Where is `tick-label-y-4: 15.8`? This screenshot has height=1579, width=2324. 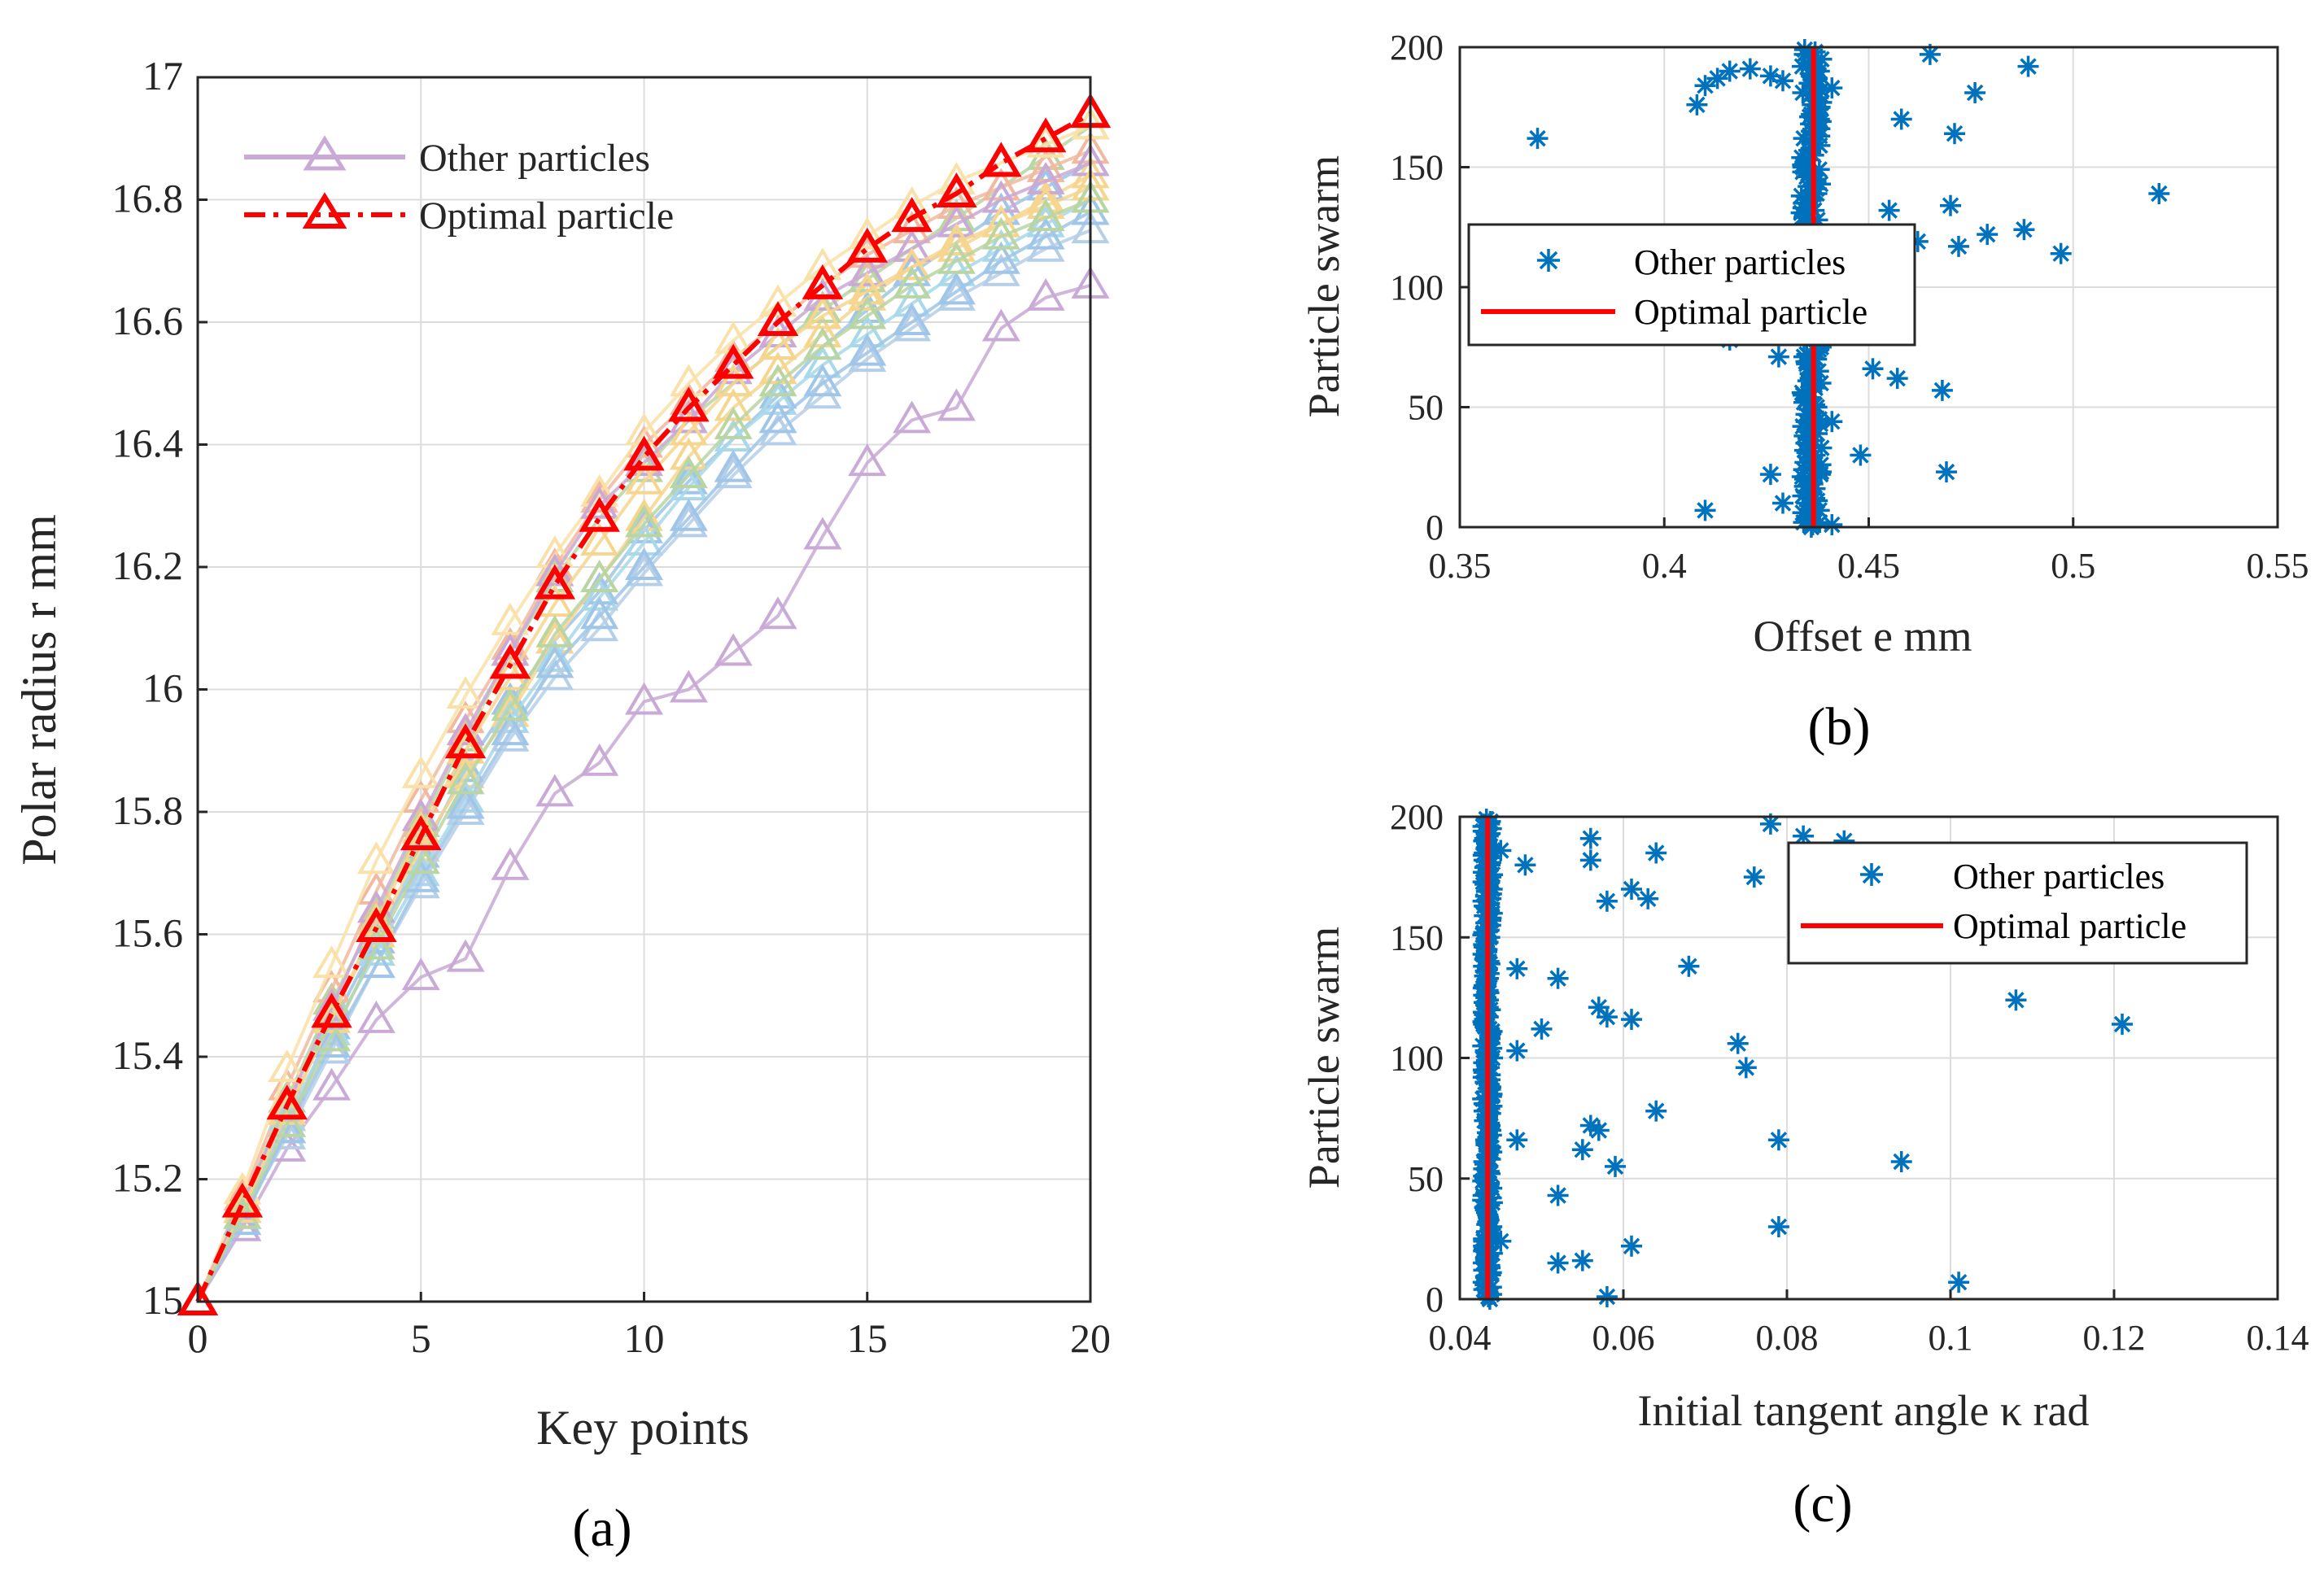 tick-label-y-4: 15.8 is located at coordinates (148, 810).